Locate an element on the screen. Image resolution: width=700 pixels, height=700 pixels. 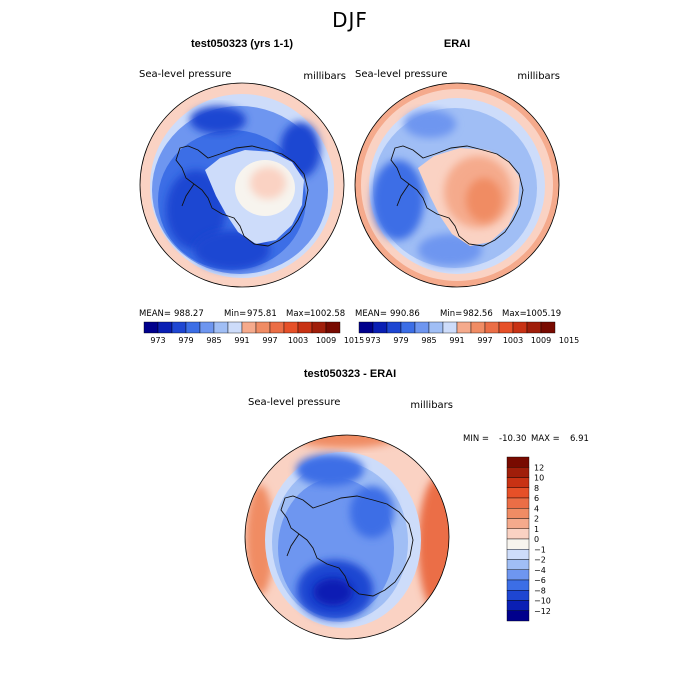
field-low-north is located at coordinates (430, 124).